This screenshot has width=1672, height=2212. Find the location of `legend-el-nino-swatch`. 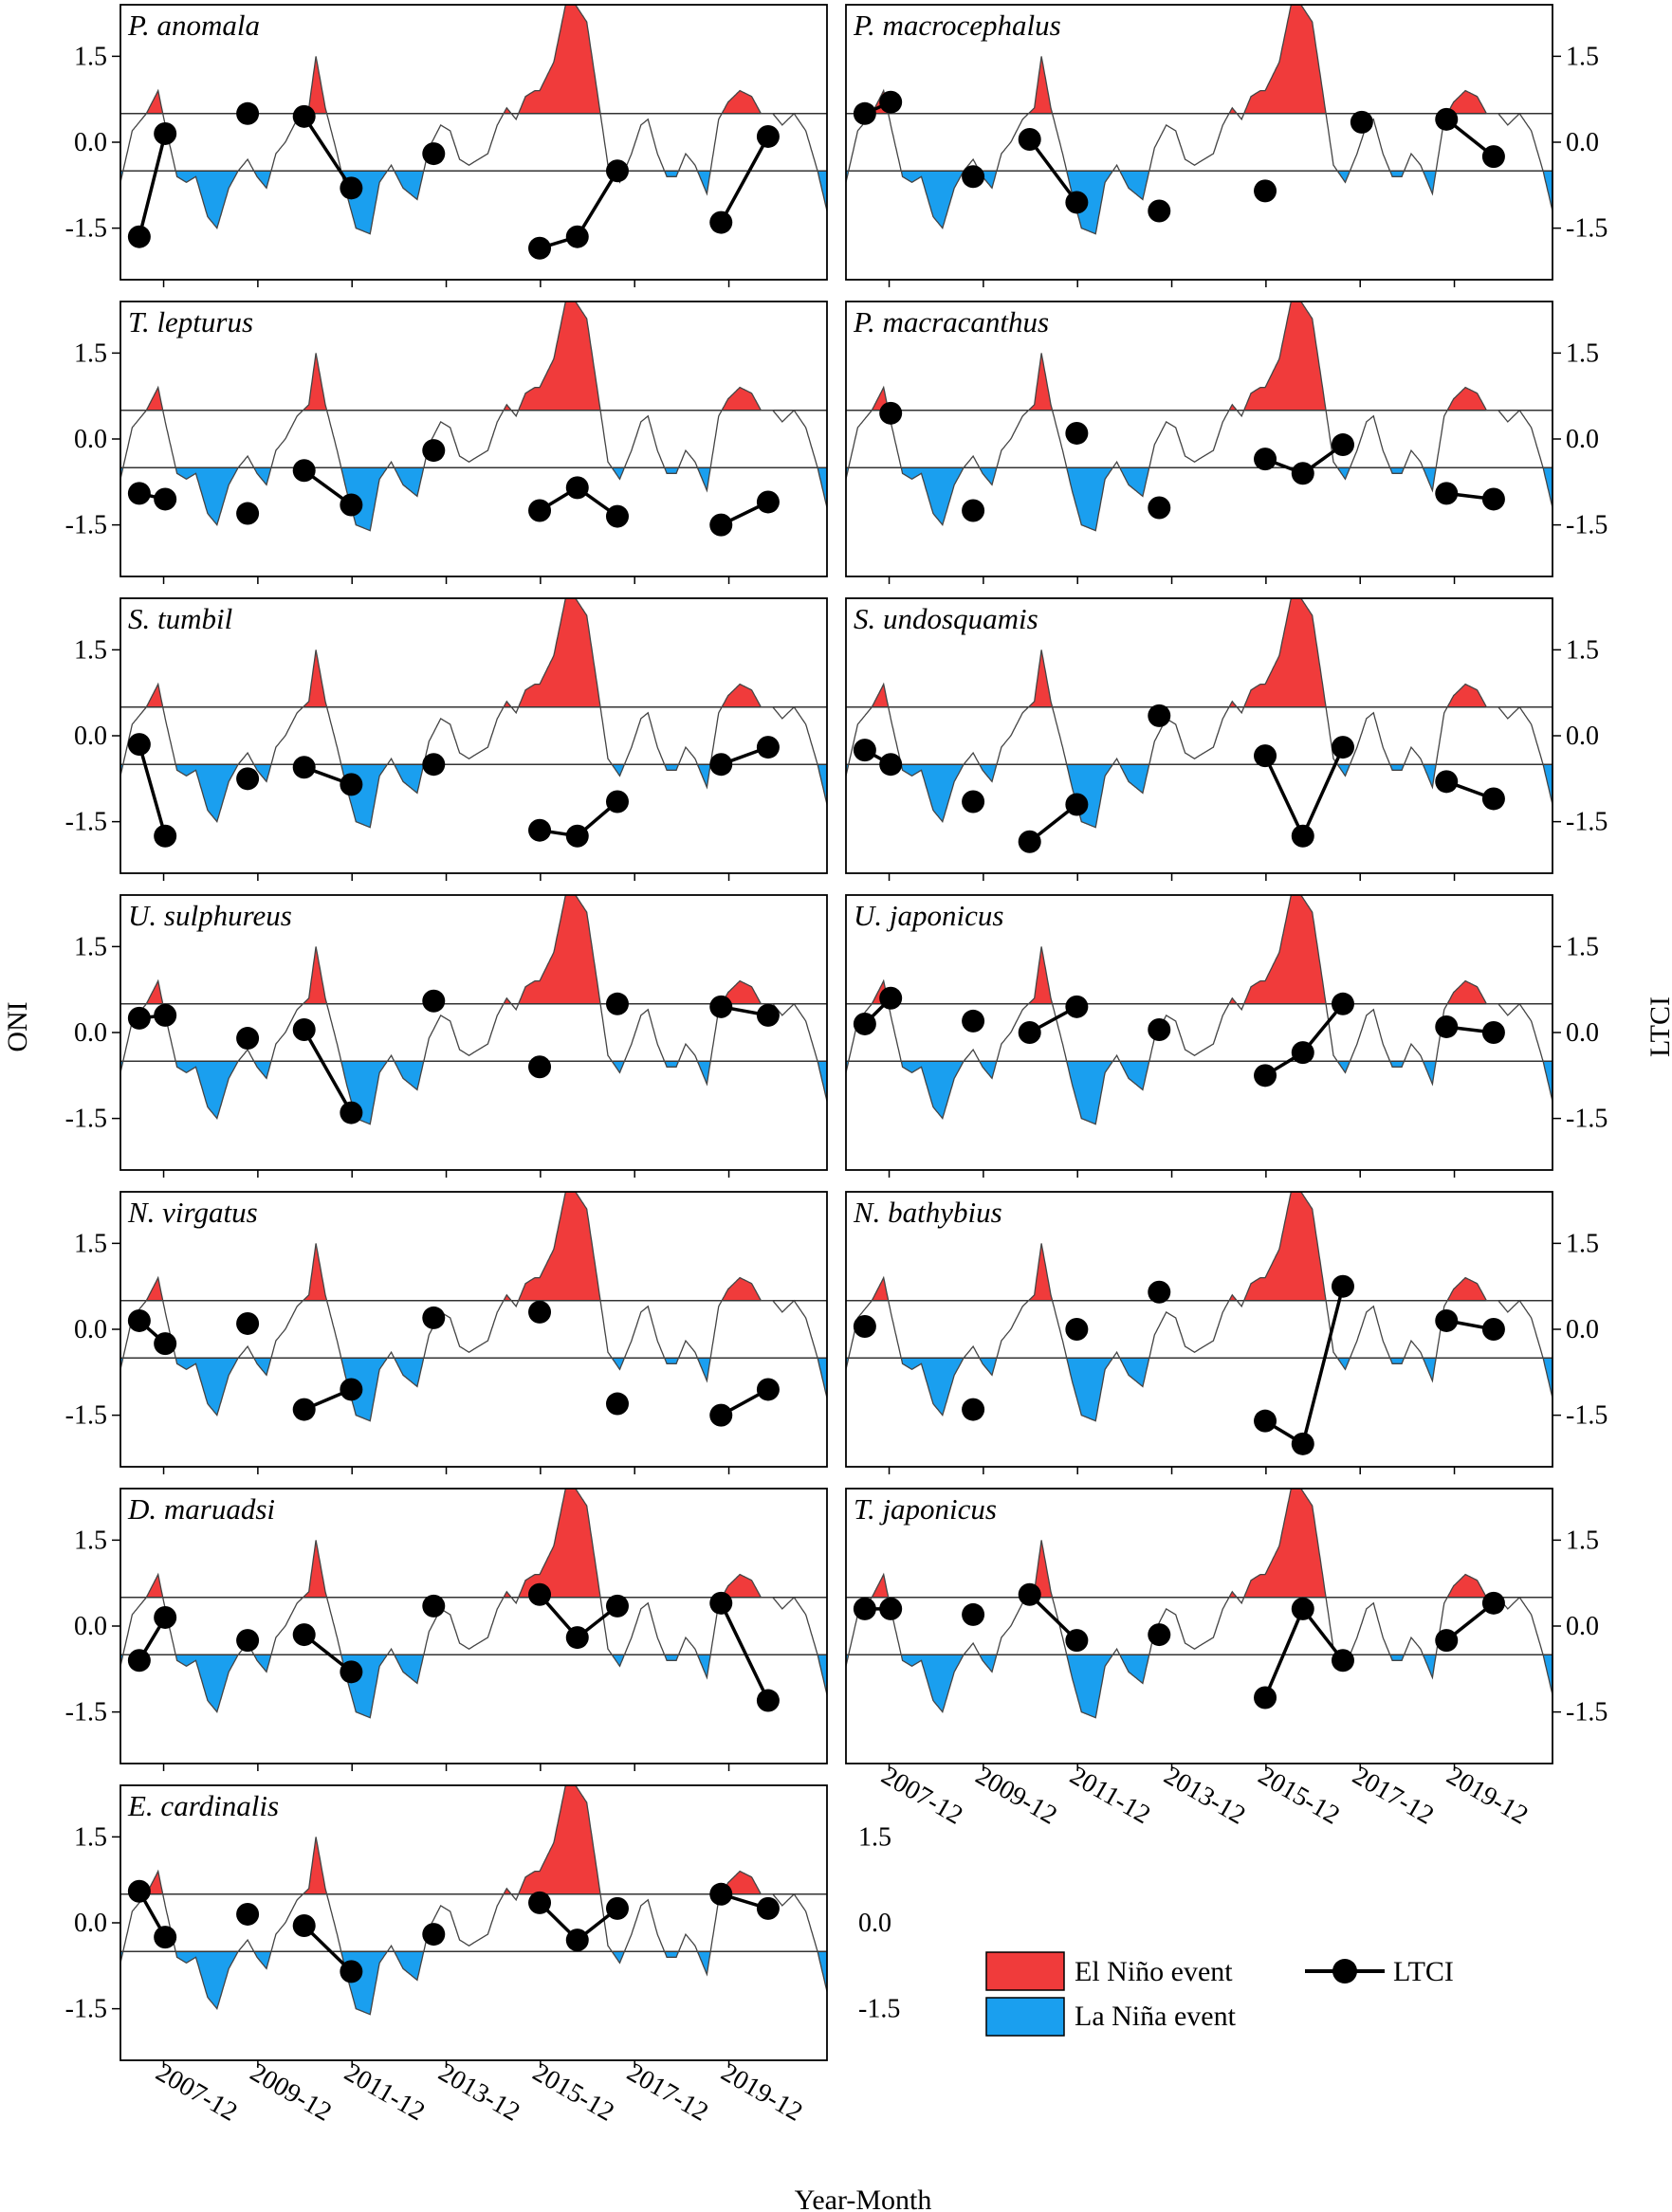

legend-el-nino-swatch is located at coordinates (1025, 1971).